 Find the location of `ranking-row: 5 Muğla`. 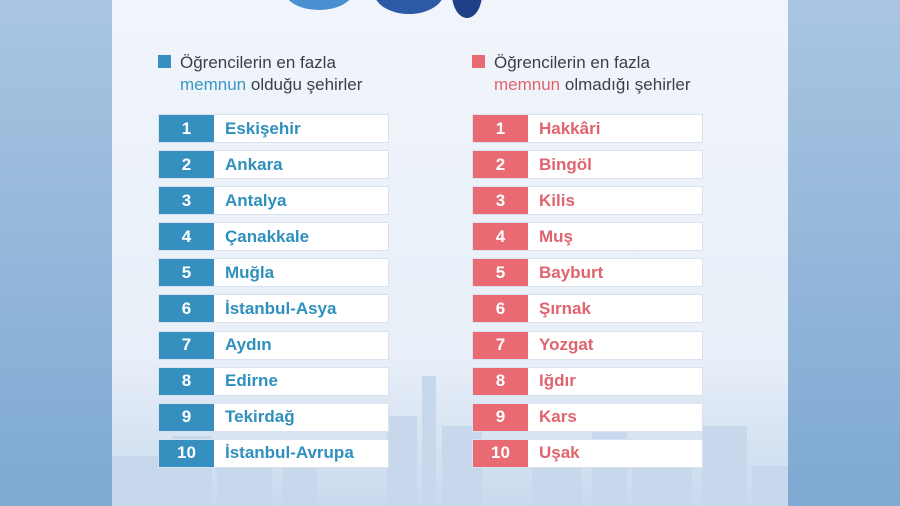

ranking-row: 5 Muğla is located at coordinates (273, 273).